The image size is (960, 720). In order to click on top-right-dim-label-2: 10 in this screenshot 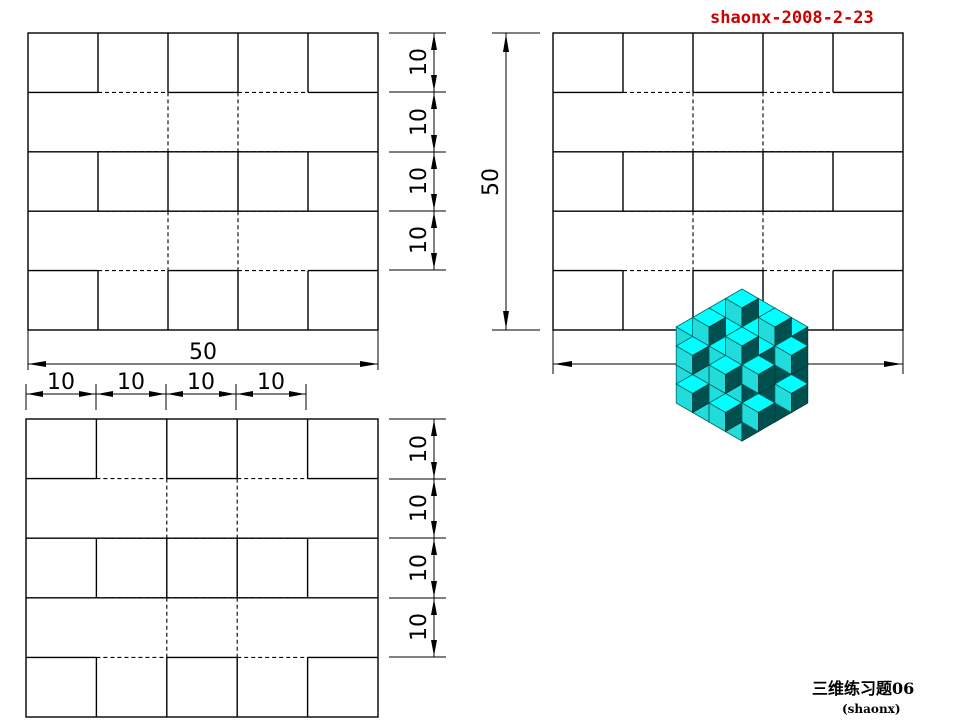, I will do `click(419, 508)`.